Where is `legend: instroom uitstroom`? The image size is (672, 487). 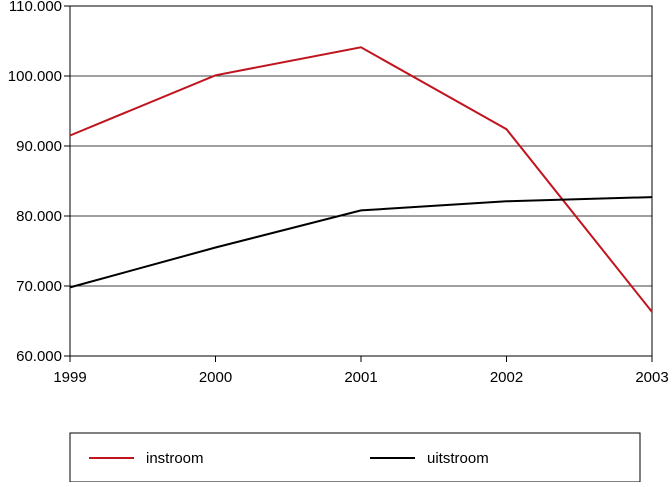 legend: instroom uitstroom is located at coordinates (355, 457).